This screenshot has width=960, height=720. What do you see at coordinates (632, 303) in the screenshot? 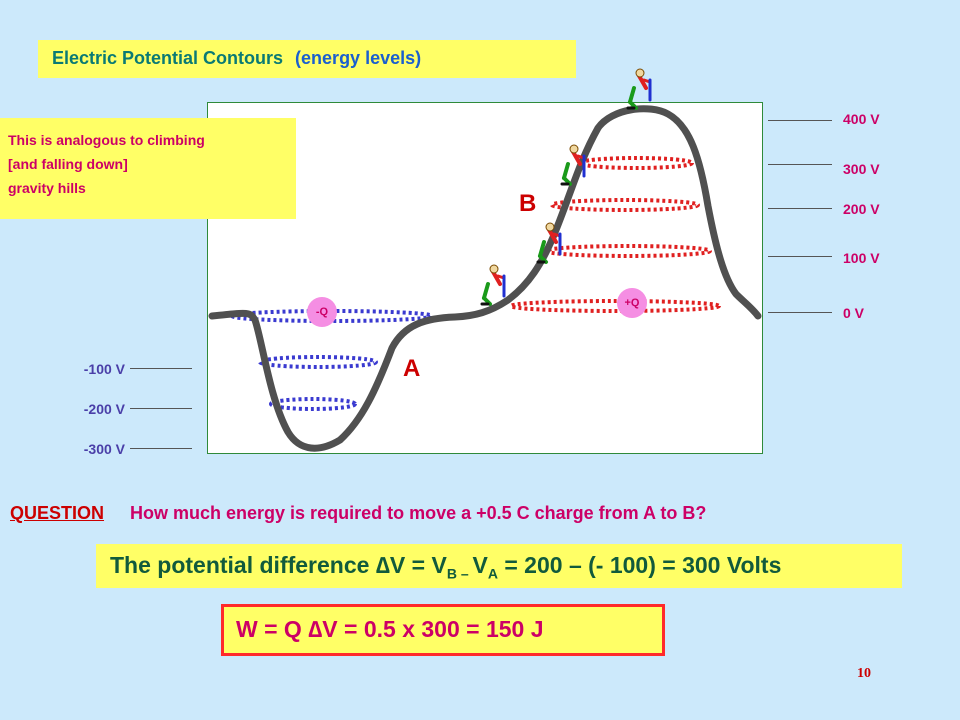
I see `positive-charge-marker: +Q` at bounding box center [632, 303].